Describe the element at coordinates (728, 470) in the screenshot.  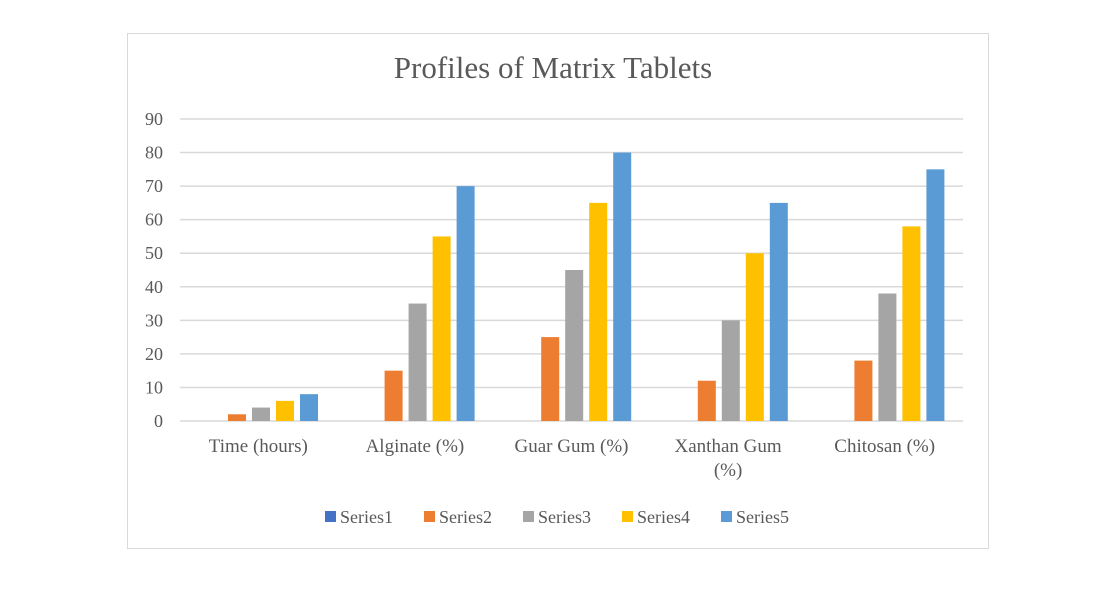
I see `x-tick-label: (%)` at that location.